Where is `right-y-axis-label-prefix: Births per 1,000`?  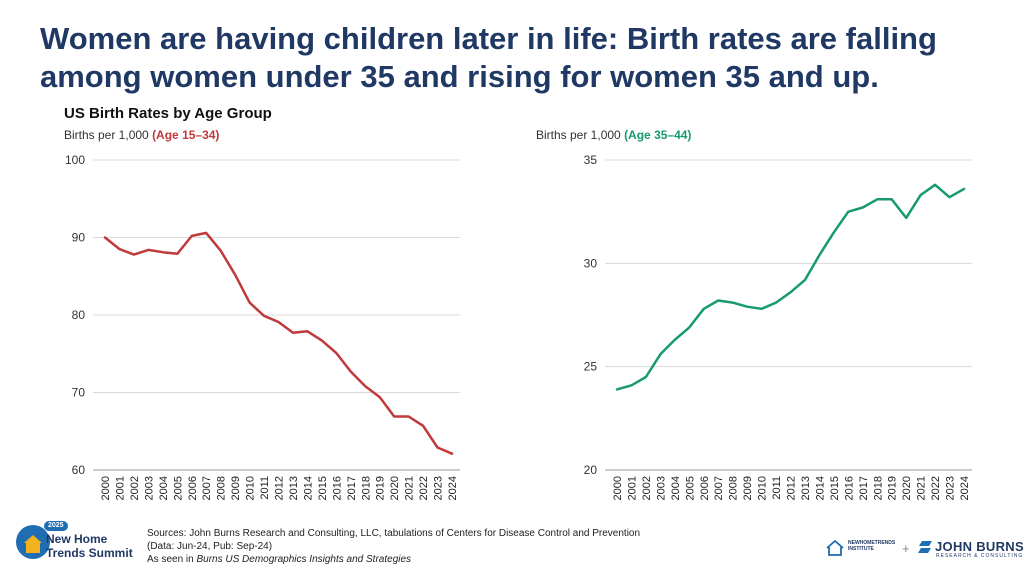 right-y-axis-label-prefix: Births per 1,000 is located at coordinates (580, 135).